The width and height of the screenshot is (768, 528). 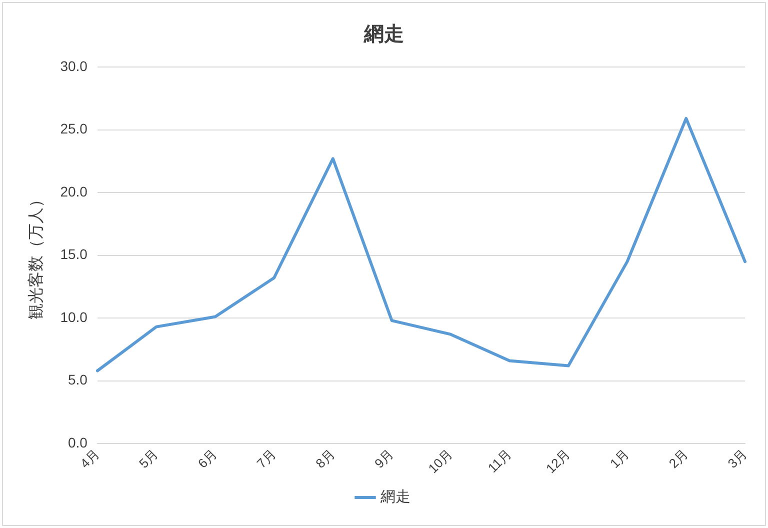 I want to click on y-tick-label: 5.0, so click(x=78, y=380).